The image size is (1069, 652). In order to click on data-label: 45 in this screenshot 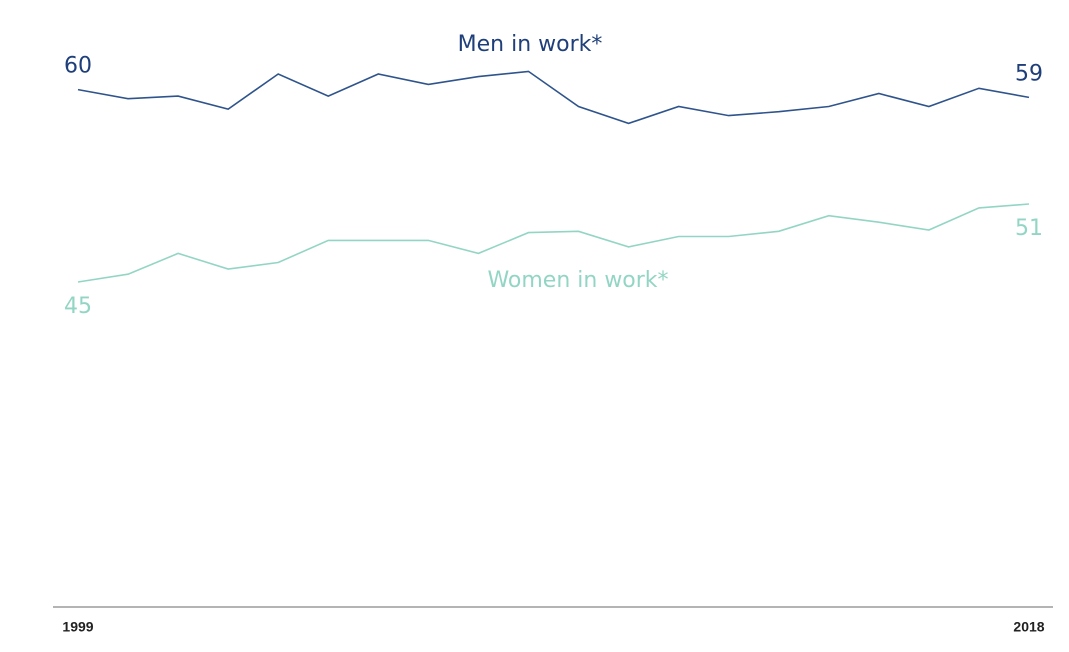, I will do `click(78, 306)`.